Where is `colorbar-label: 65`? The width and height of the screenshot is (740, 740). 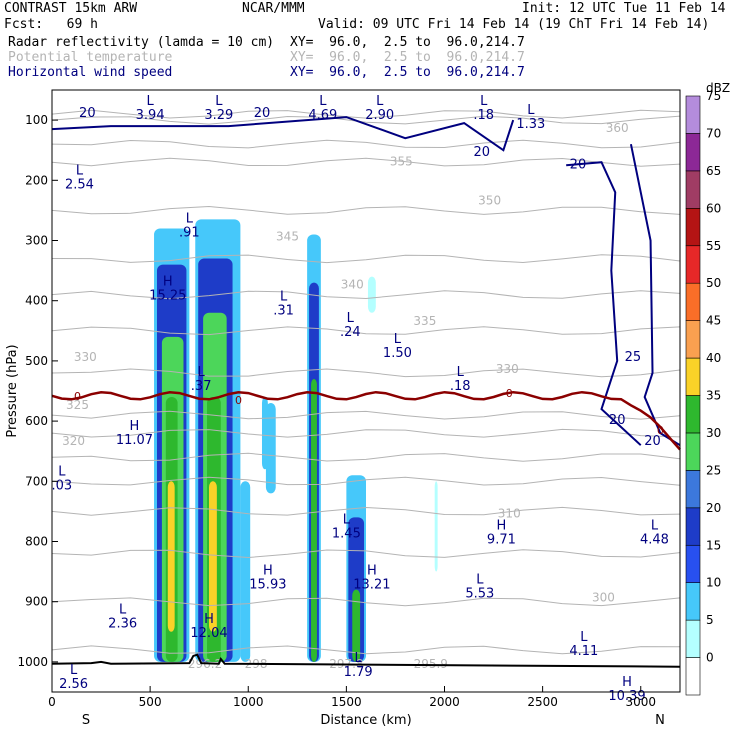
colorbar-label: 65 is located at coordinates (713, 171).